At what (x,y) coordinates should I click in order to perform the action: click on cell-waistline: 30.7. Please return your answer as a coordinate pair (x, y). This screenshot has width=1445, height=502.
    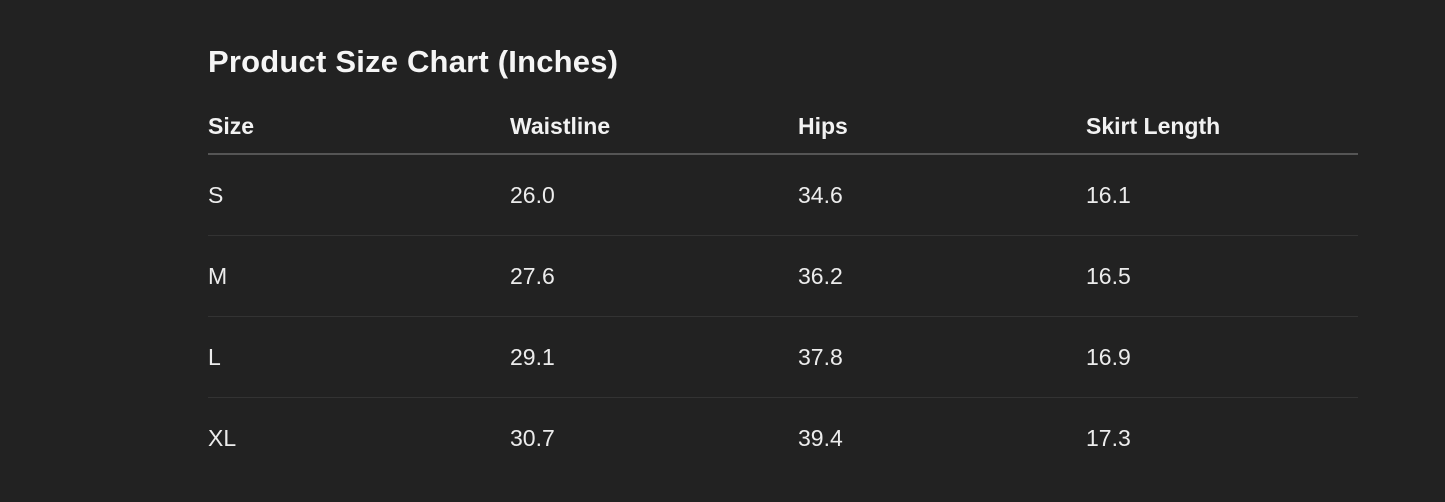
    Looking at the image, I should click on (532, 437).